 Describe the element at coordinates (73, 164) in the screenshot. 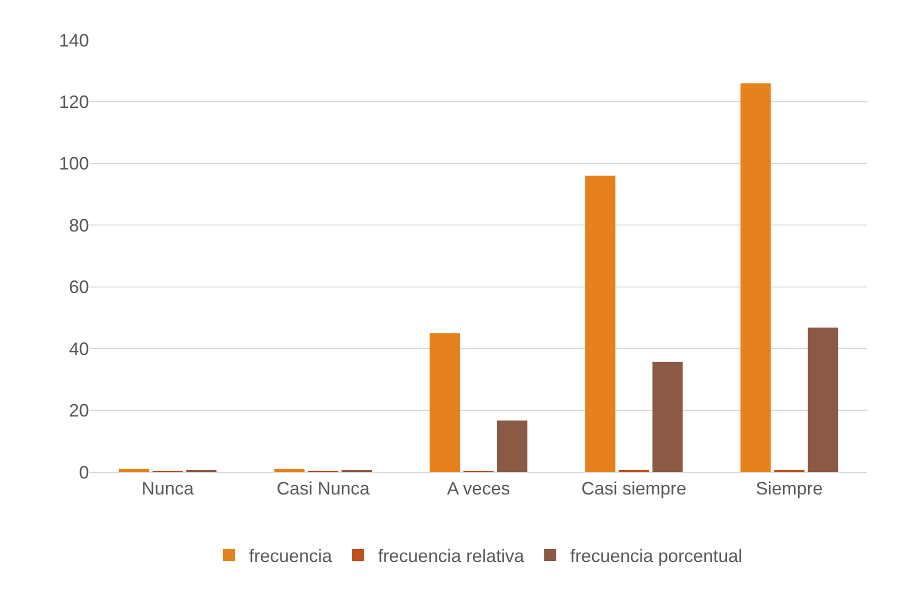

I see `y-tick-label: 100` at that location.